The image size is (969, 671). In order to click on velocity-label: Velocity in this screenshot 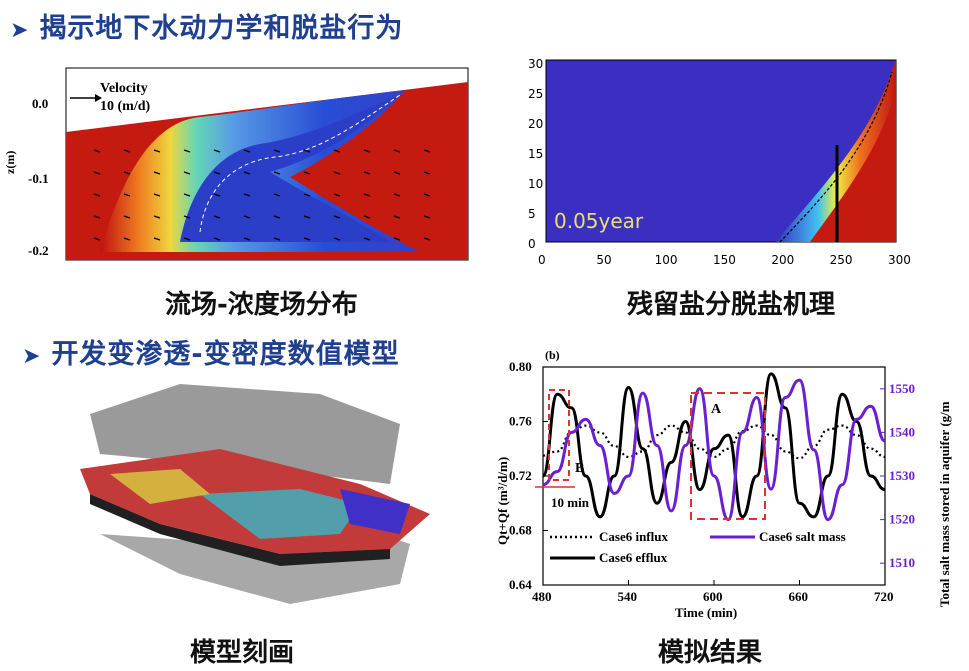, I will do `click(124, 88)`.